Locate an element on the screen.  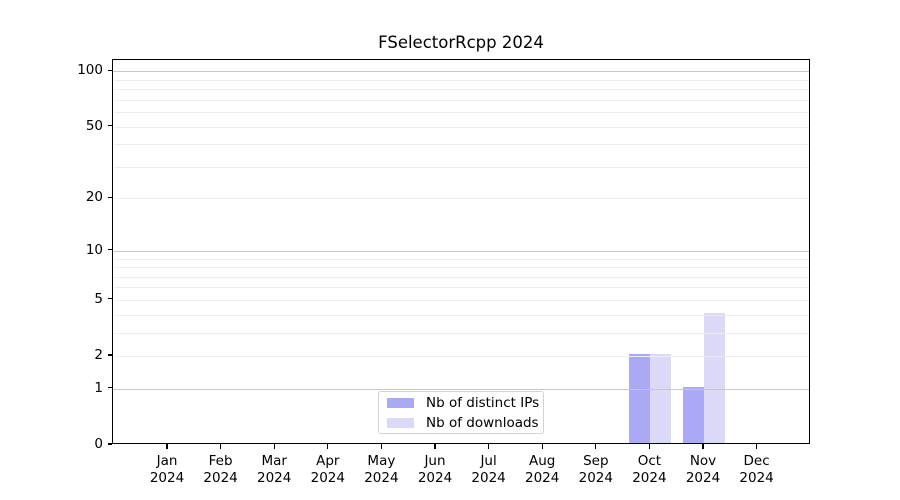
x-tick-label: Aug 2024 is located at coordinates (542, 469).